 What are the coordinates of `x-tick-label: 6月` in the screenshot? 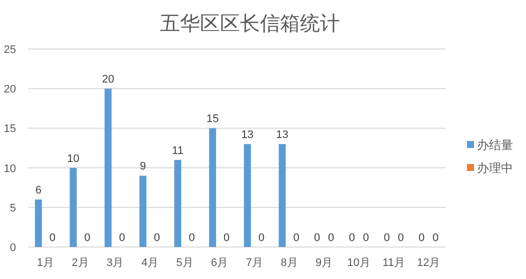 It's located at (219, 263).